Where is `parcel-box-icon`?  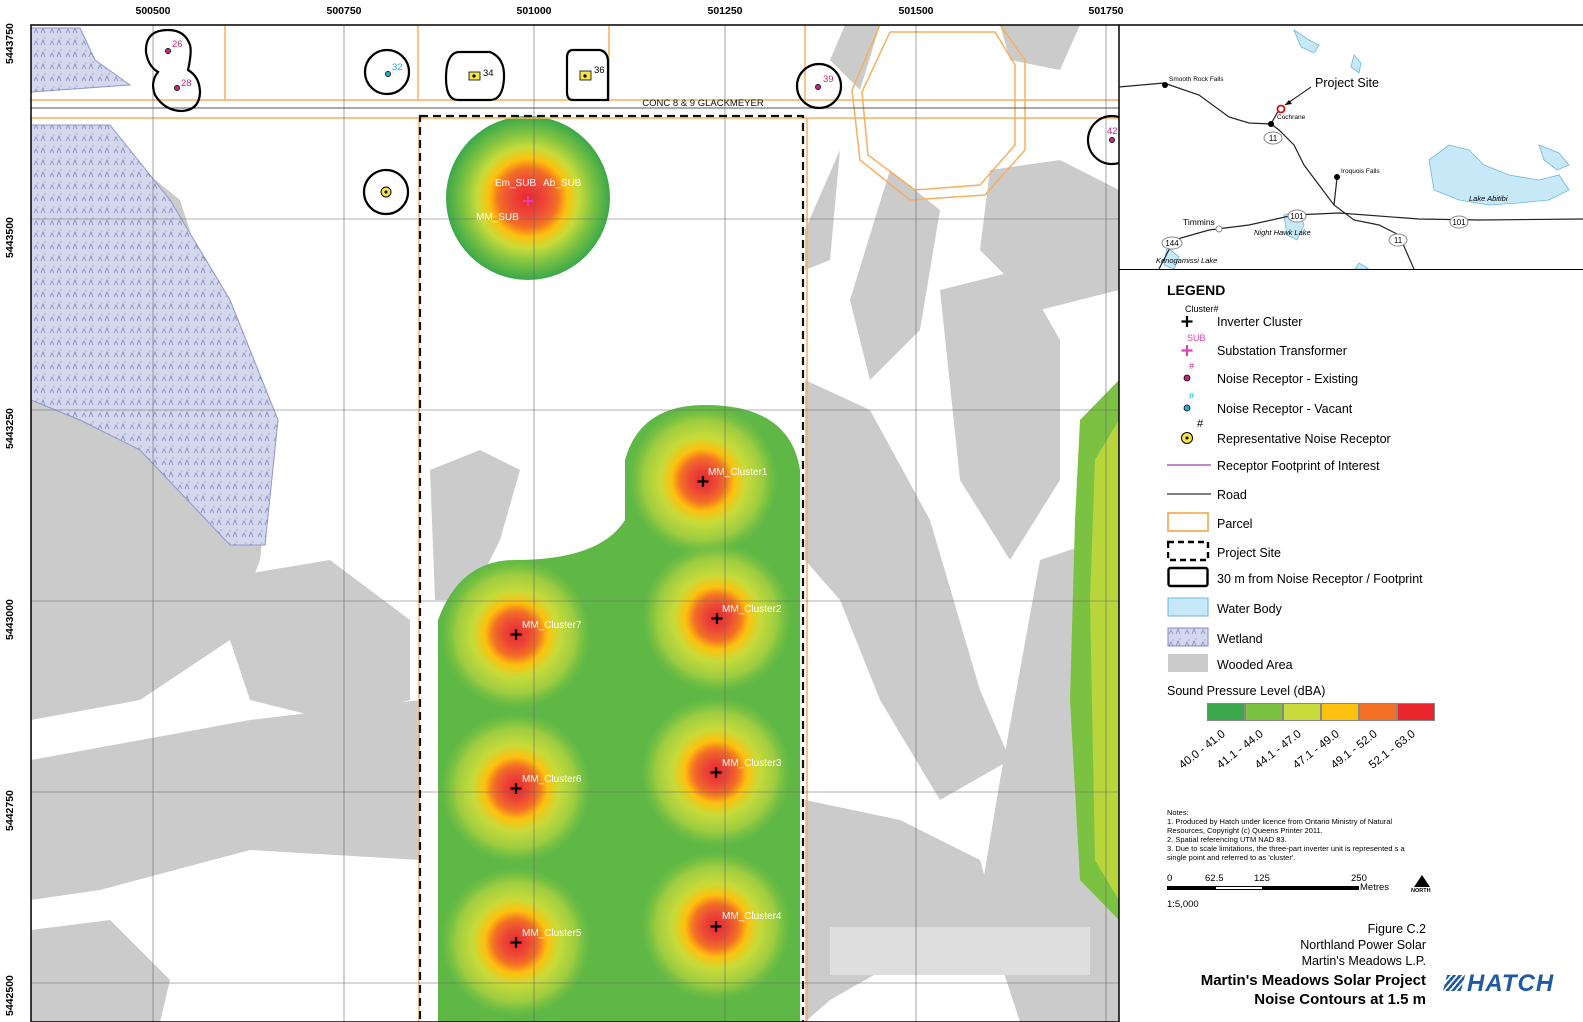 parcel-box-icon is located at coordinates (1188, 522).